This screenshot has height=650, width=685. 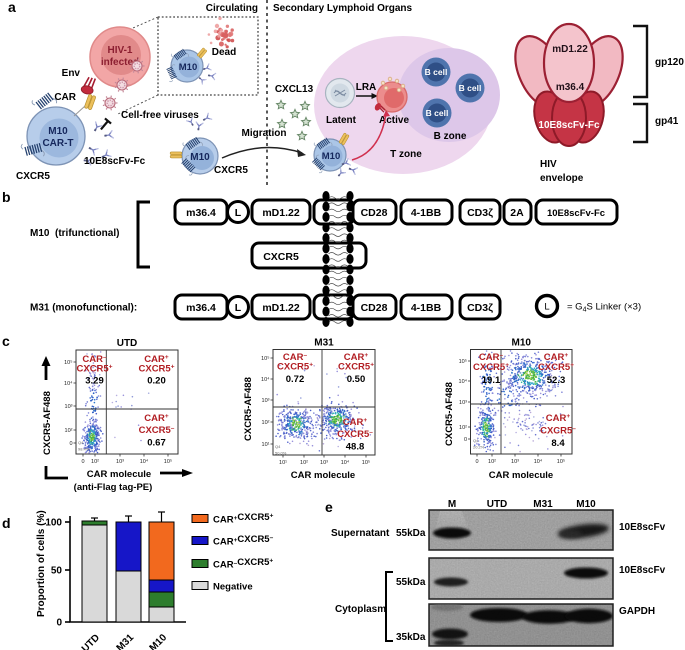 What do you see at coordinates (6, 523) in the screenshot?
I see `svg-text: d` at bounding box center [6, 523].